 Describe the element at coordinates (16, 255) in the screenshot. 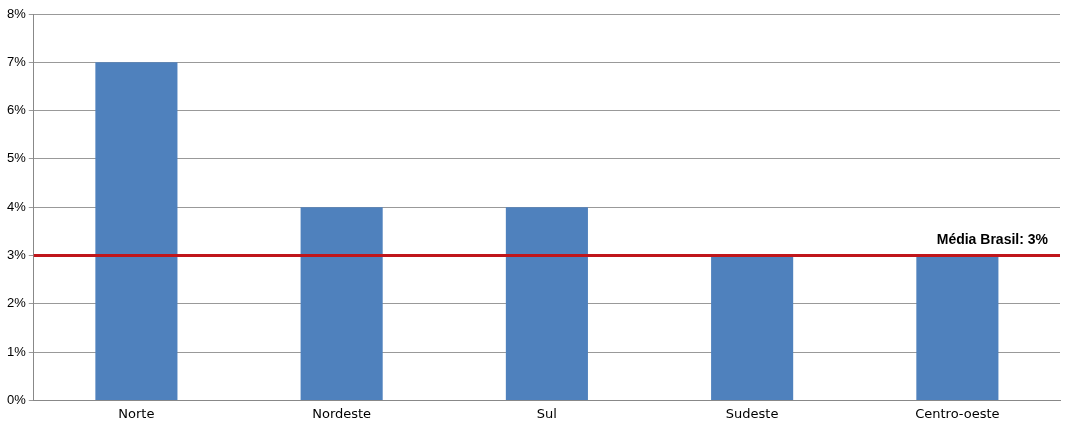

I see `y-tick-label: 3%` at that location.